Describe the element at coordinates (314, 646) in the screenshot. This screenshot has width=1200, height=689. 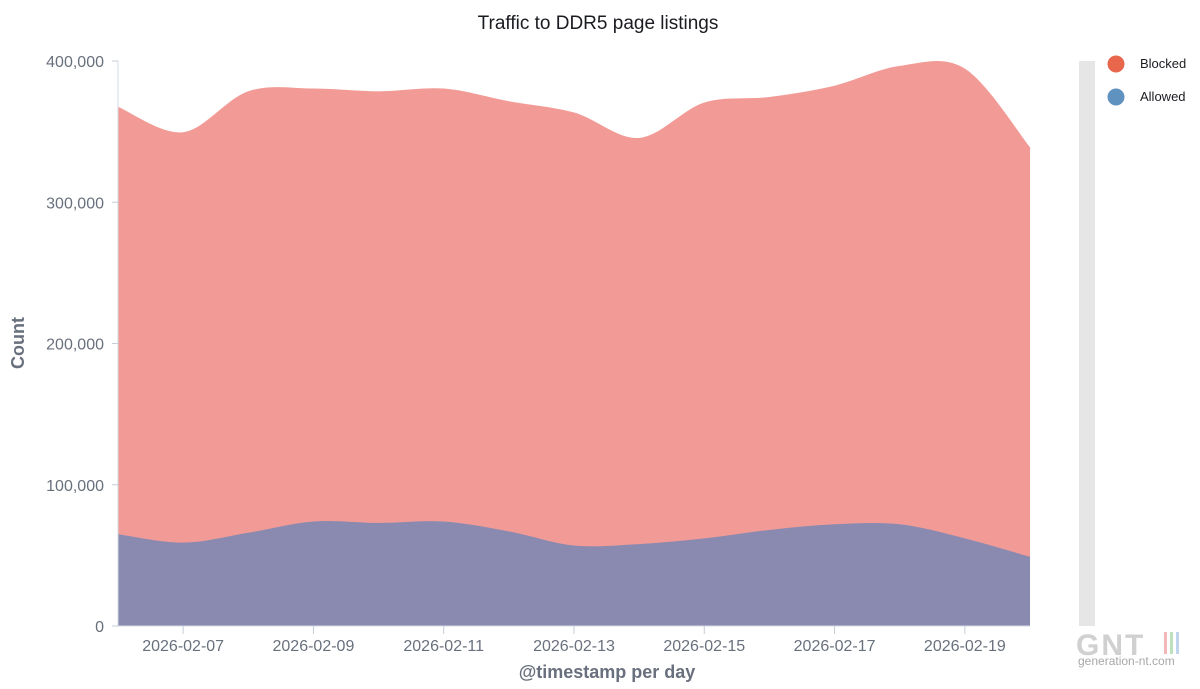
I see `x-tick-label: 2026-02-09` at that location.